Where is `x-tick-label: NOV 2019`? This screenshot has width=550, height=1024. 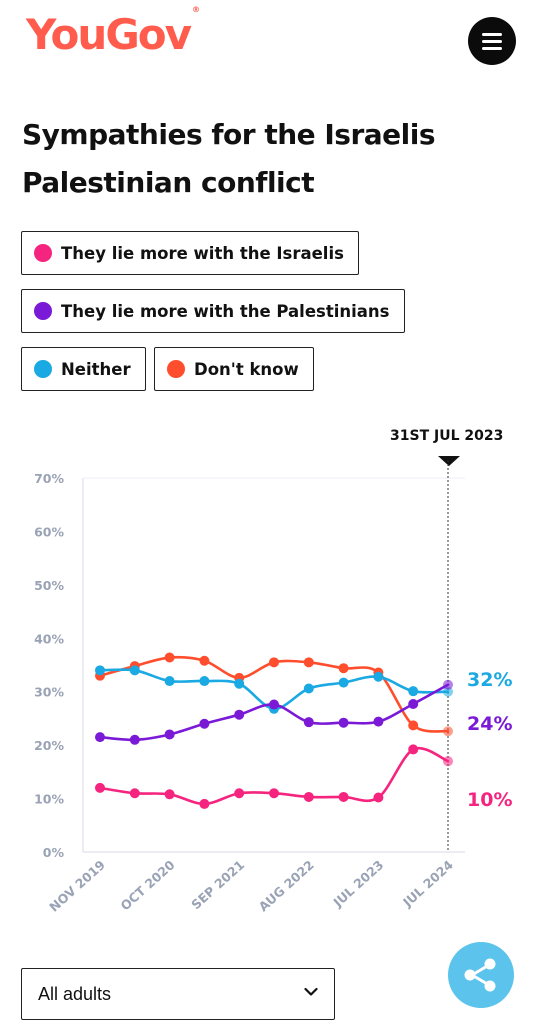 x-tick-label: NOV 2019 is located at coordinates (77, 886).